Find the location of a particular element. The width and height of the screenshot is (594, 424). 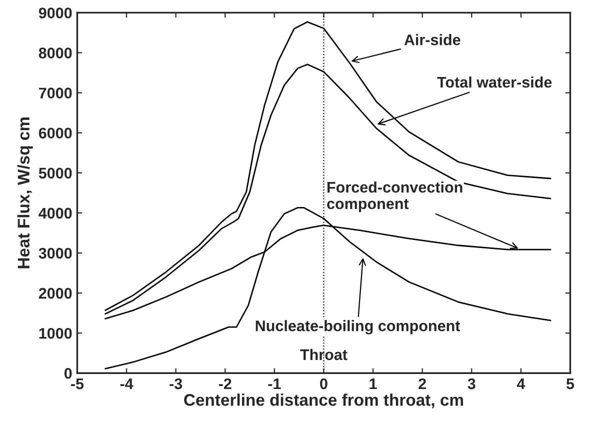

y-tick-label: 4000 is located at coordinates (55, 213).